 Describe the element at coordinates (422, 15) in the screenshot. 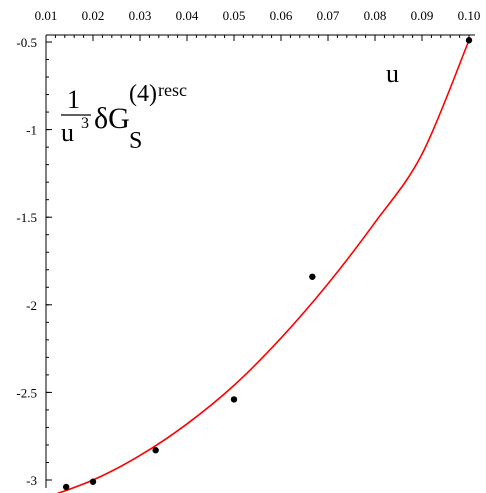

I see `x-tick-label: 0.09` at that location.